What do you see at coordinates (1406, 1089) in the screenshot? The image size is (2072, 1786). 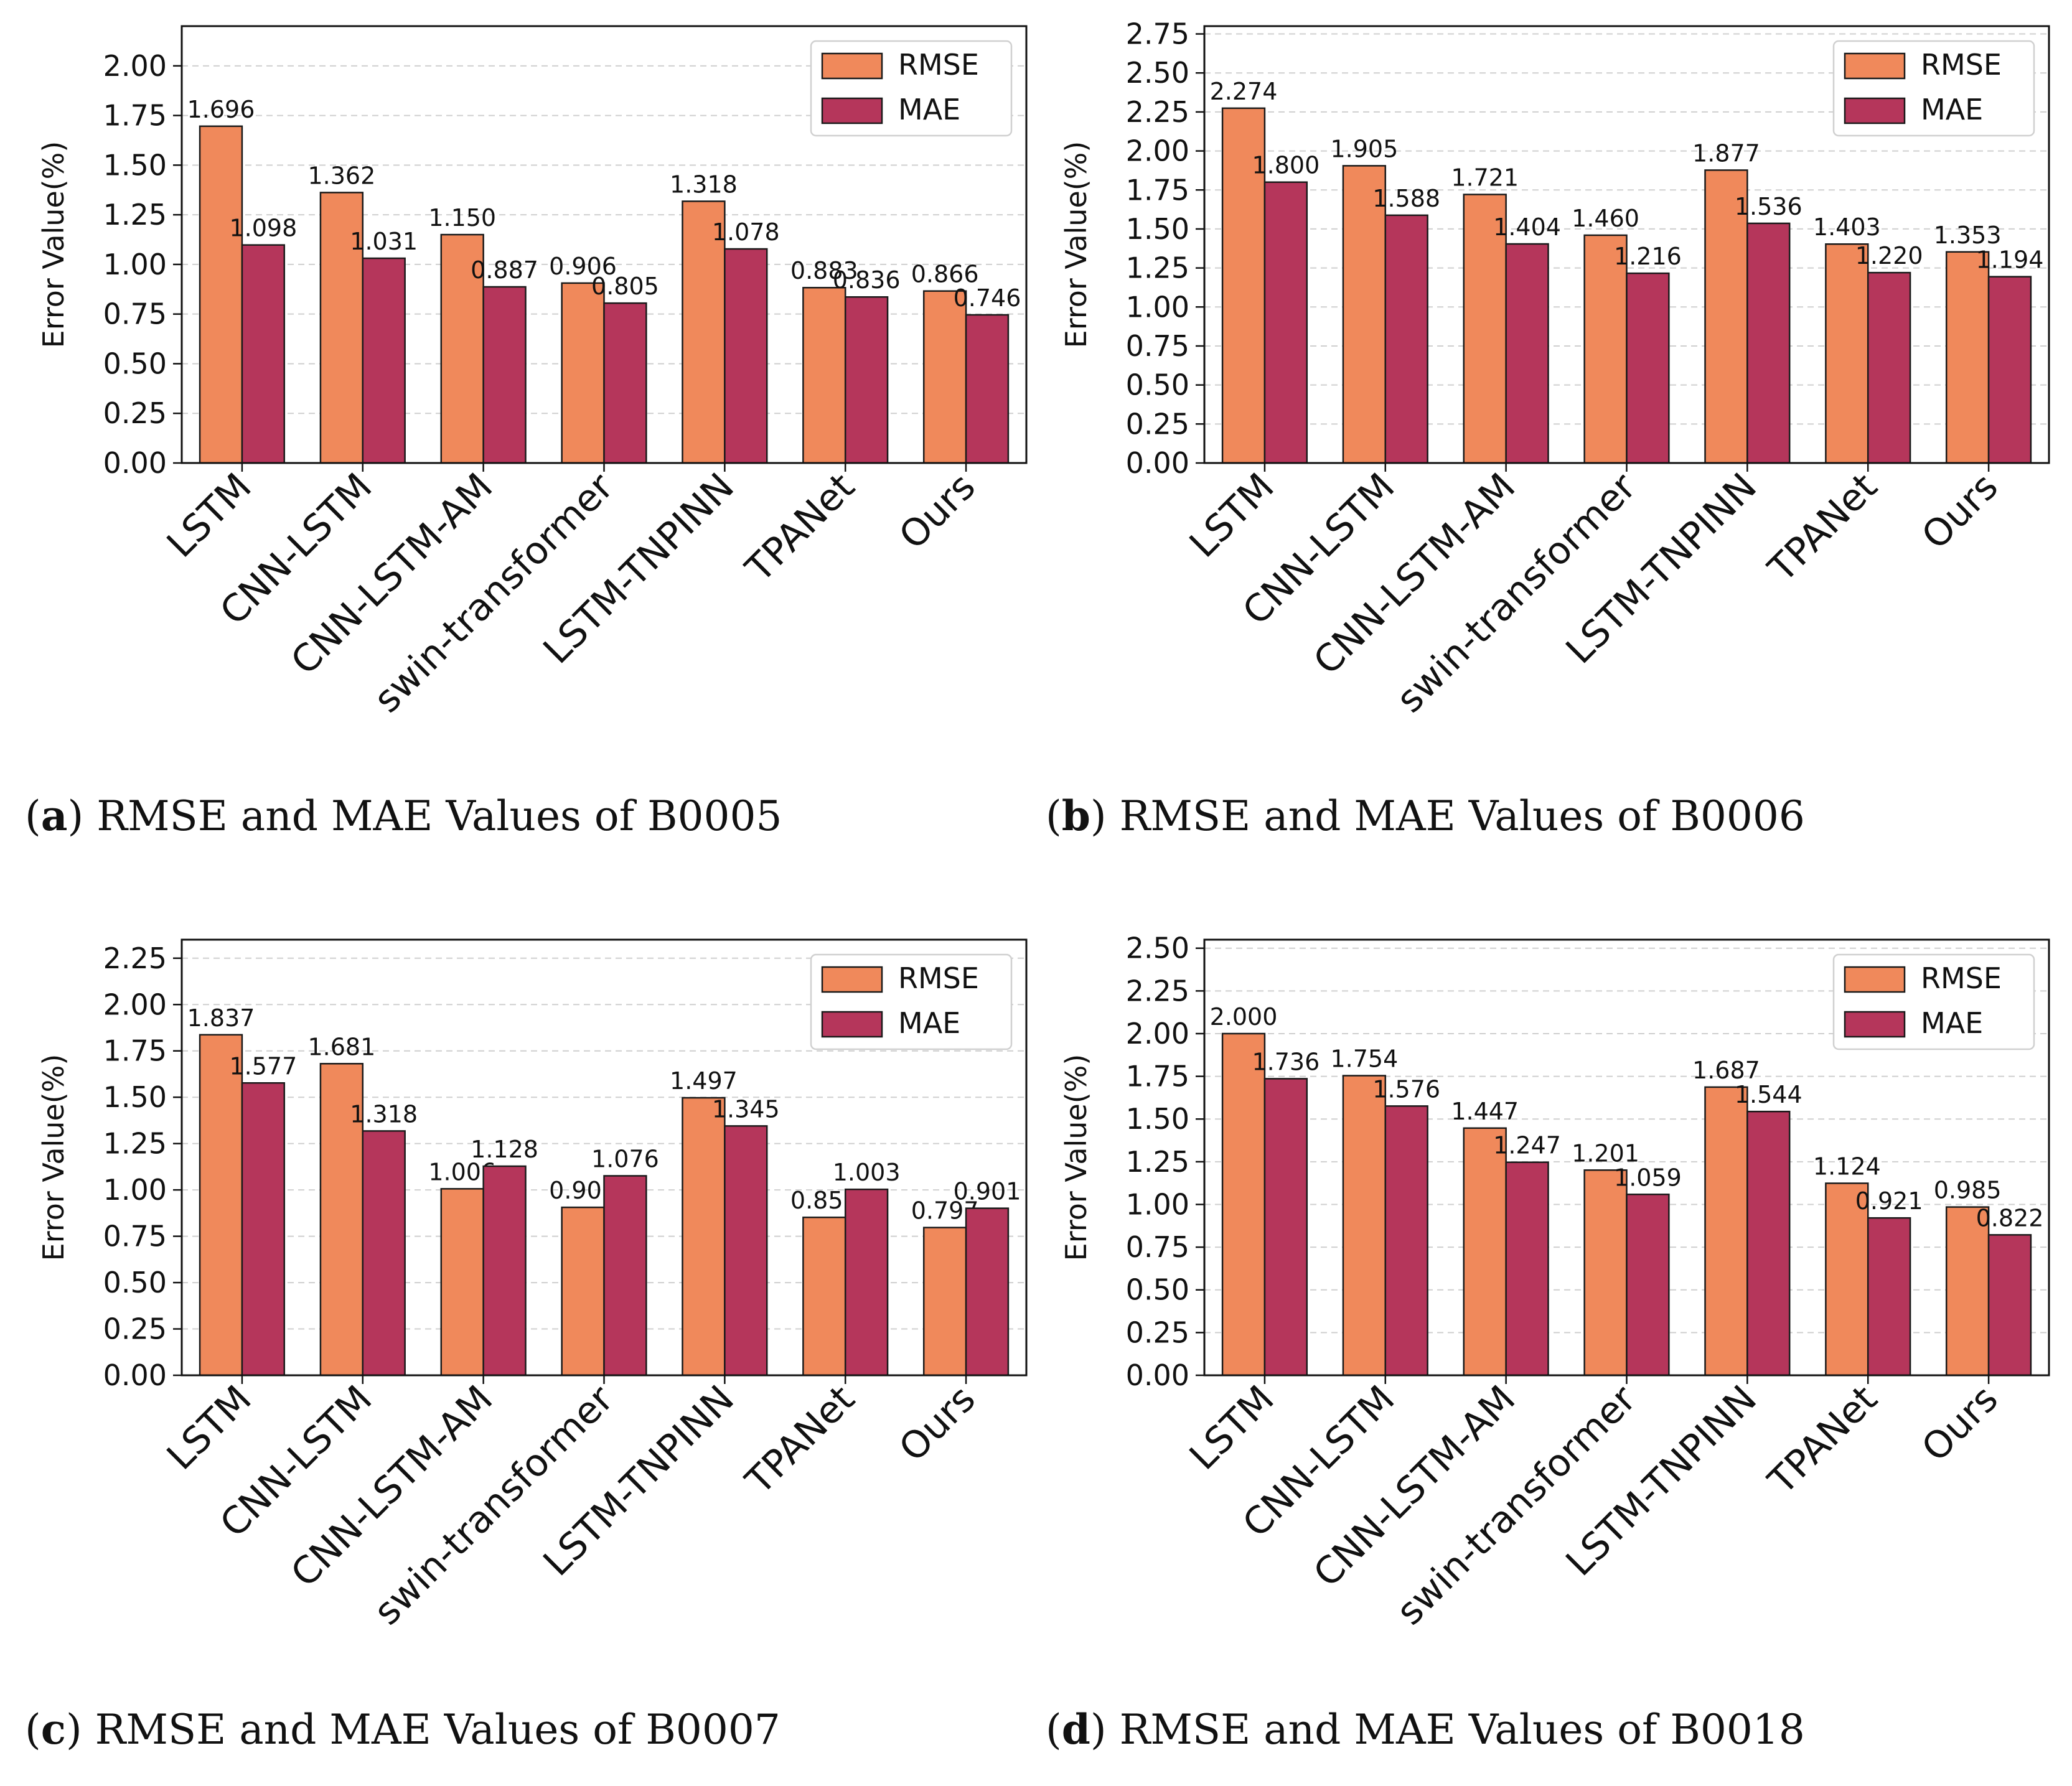 I see `mae-value-label: 1.576` at bounding box center [1406, 1089].